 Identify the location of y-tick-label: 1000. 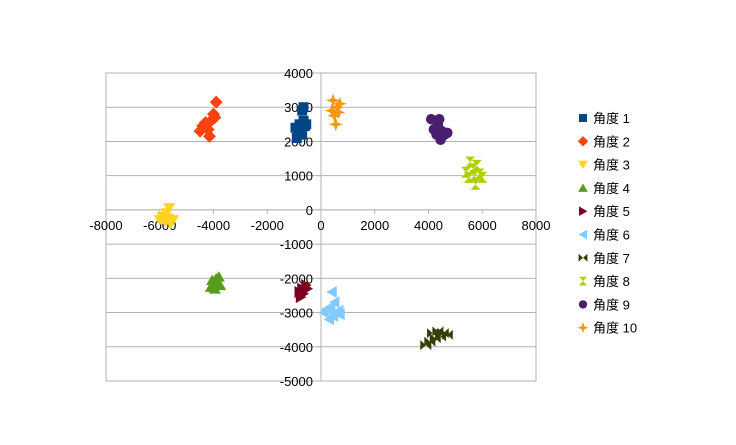
(298, 176).